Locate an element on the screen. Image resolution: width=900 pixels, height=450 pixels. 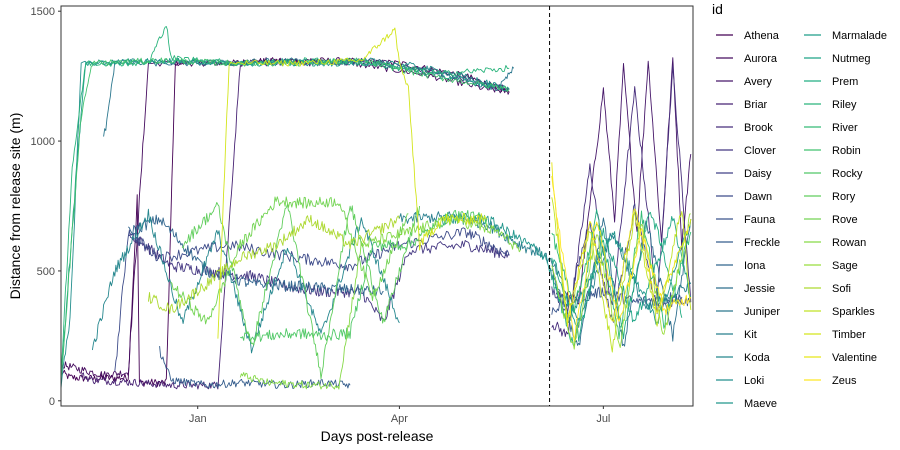
legend-label: Avery is located at coordinates (758, 82).